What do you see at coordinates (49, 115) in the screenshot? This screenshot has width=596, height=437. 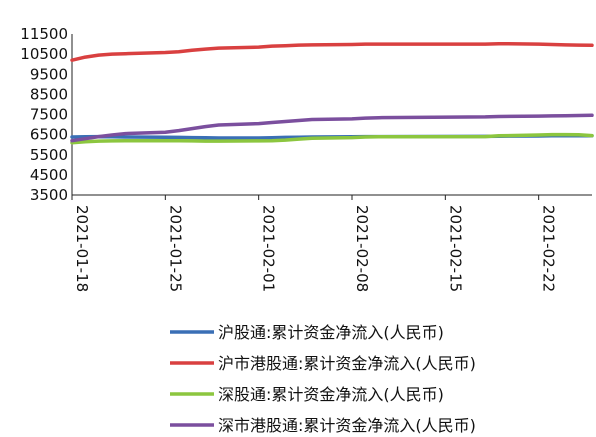 I see `y-tick-label: 7500` at bounding box center [49, 115].